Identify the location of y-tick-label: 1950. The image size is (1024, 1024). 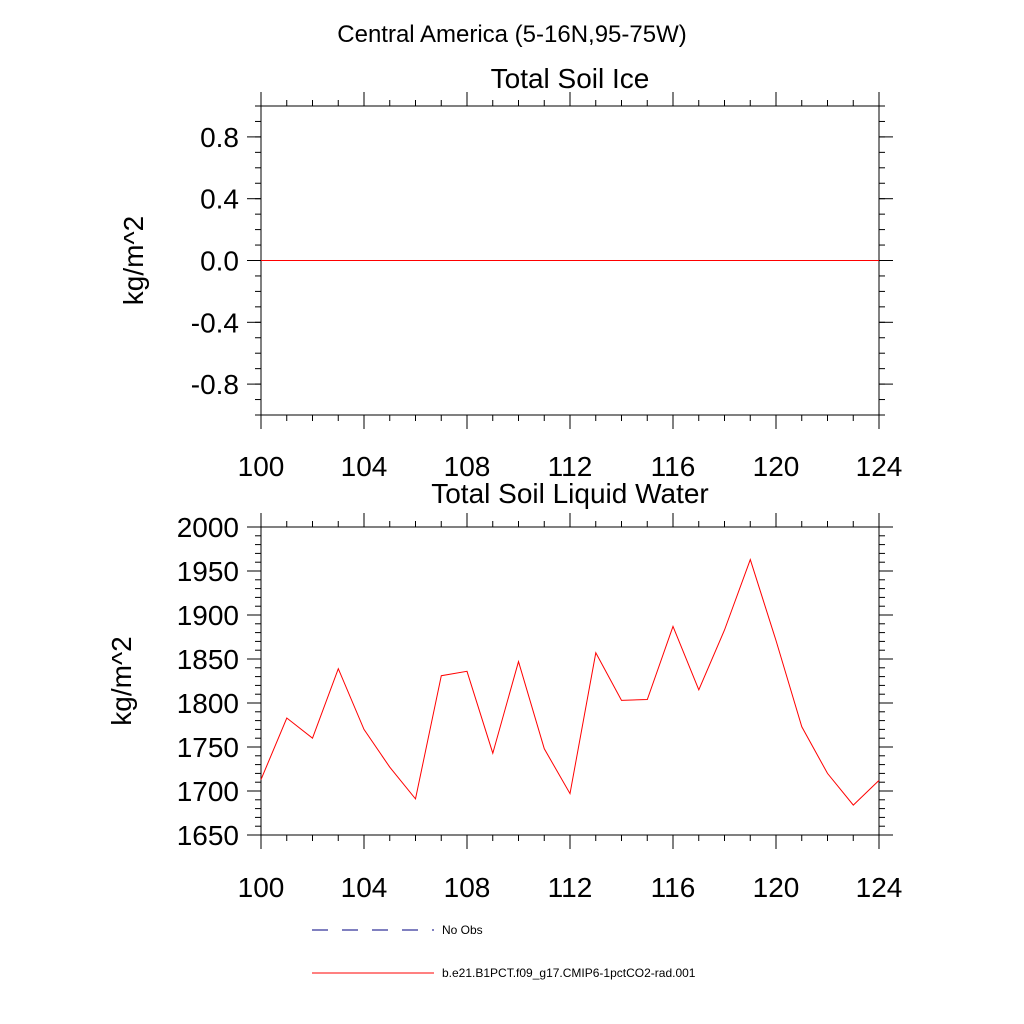
(208, 571).